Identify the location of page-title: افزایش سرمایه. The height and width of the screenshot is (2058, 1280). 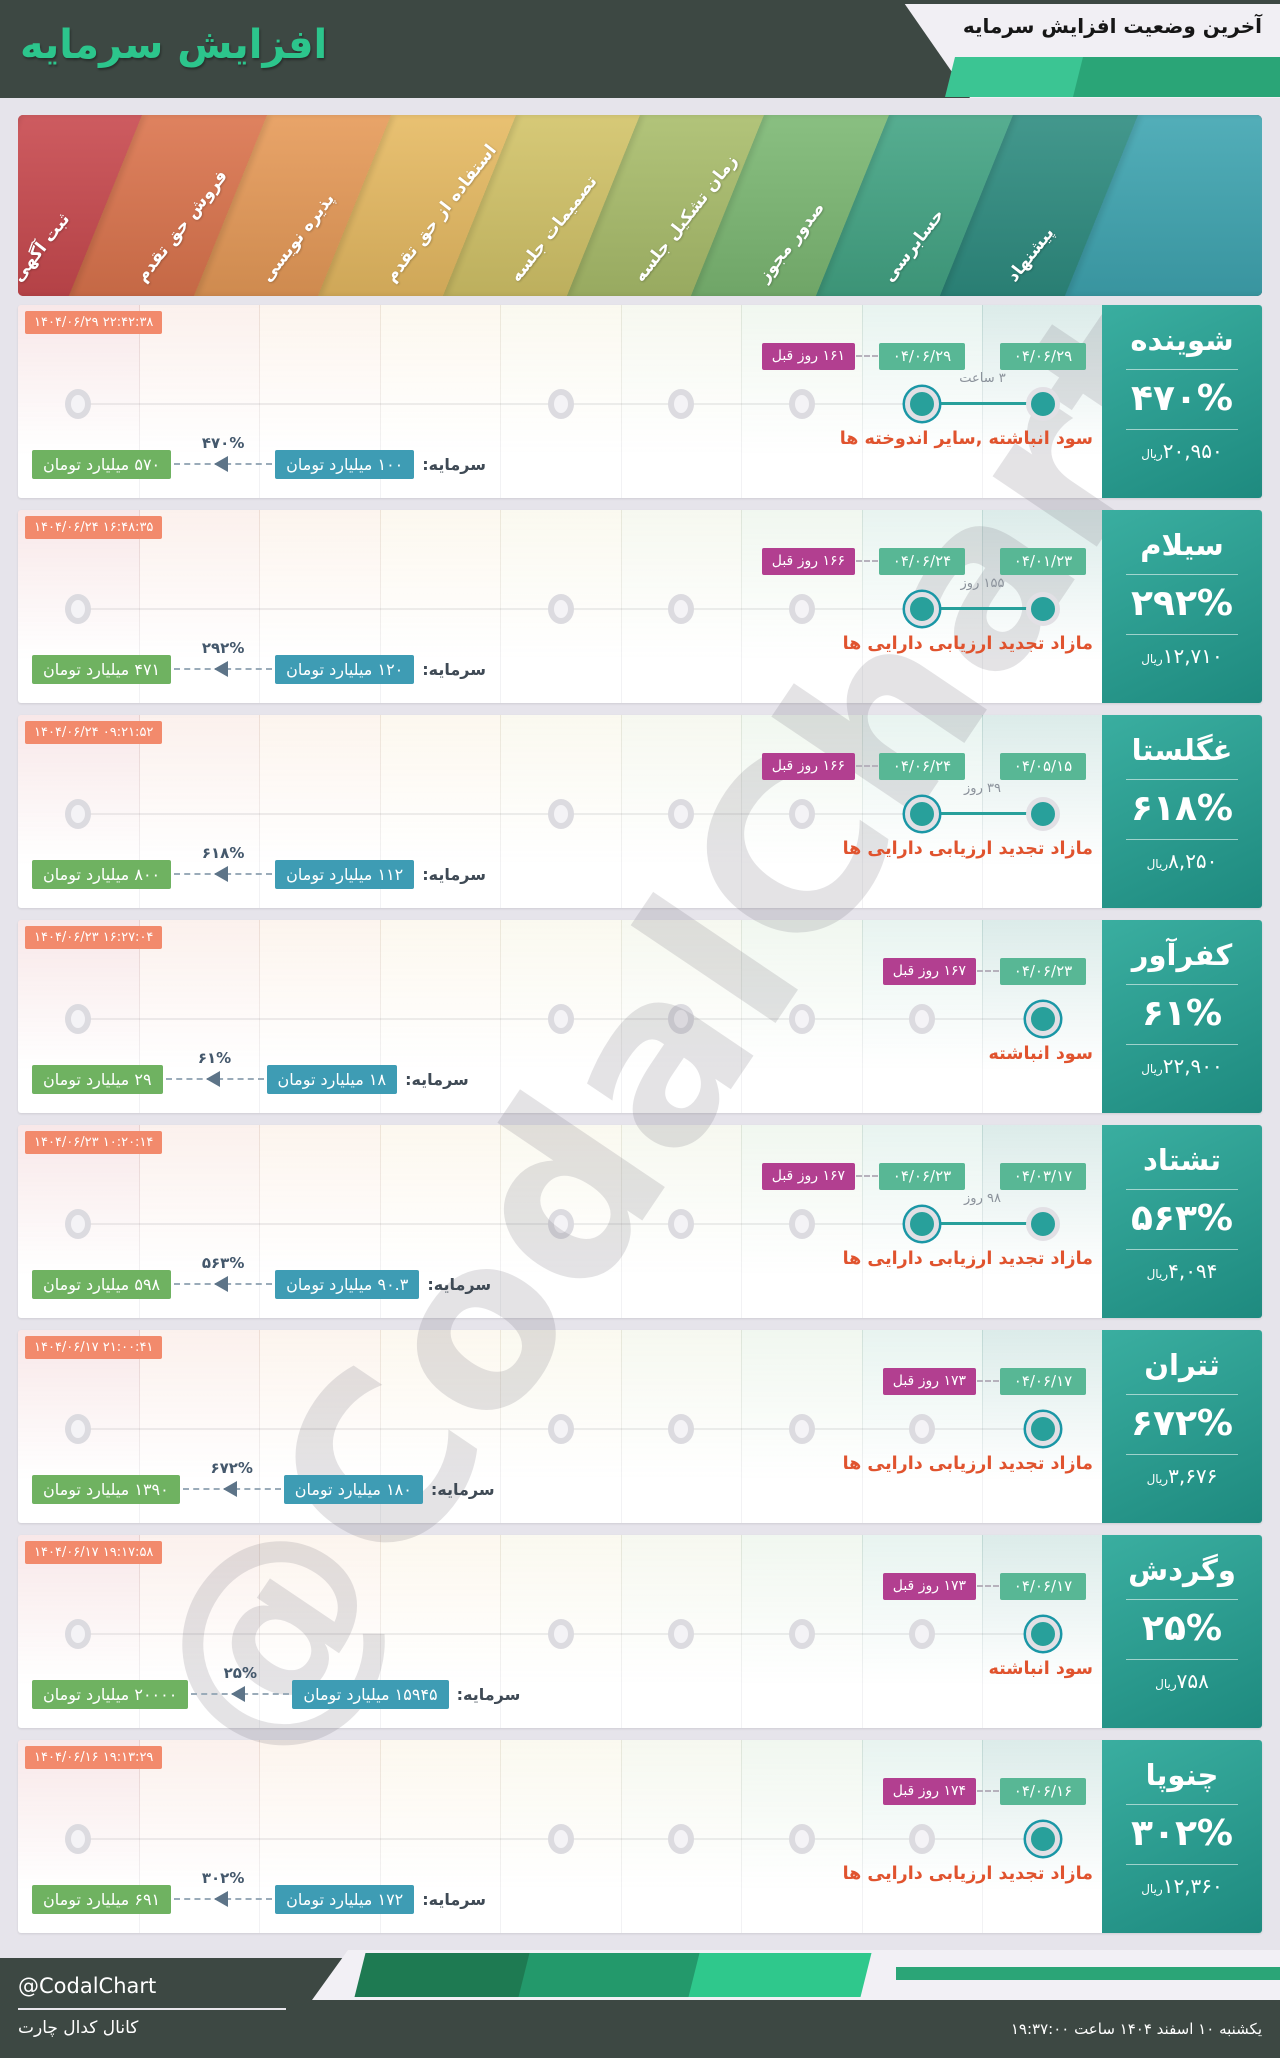
(174, 45).